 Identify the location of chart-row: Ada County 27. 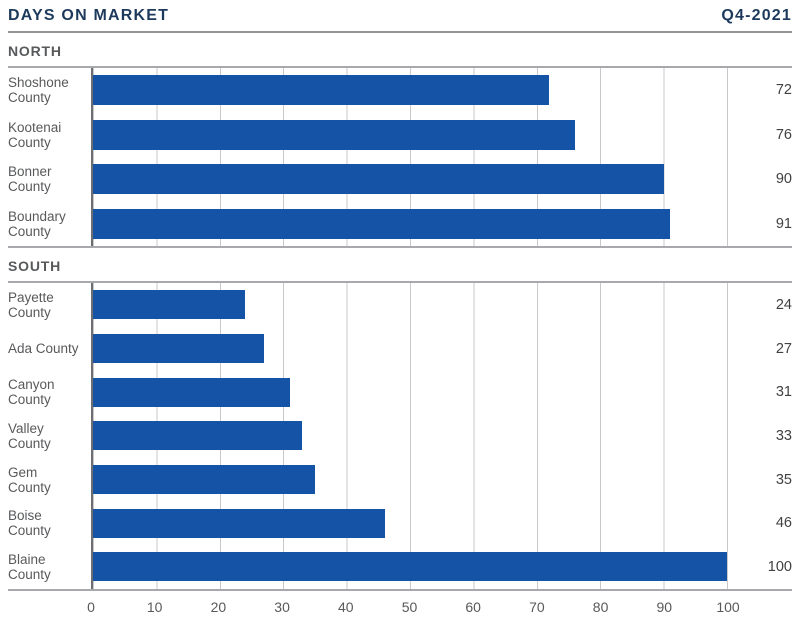
(400, 348).